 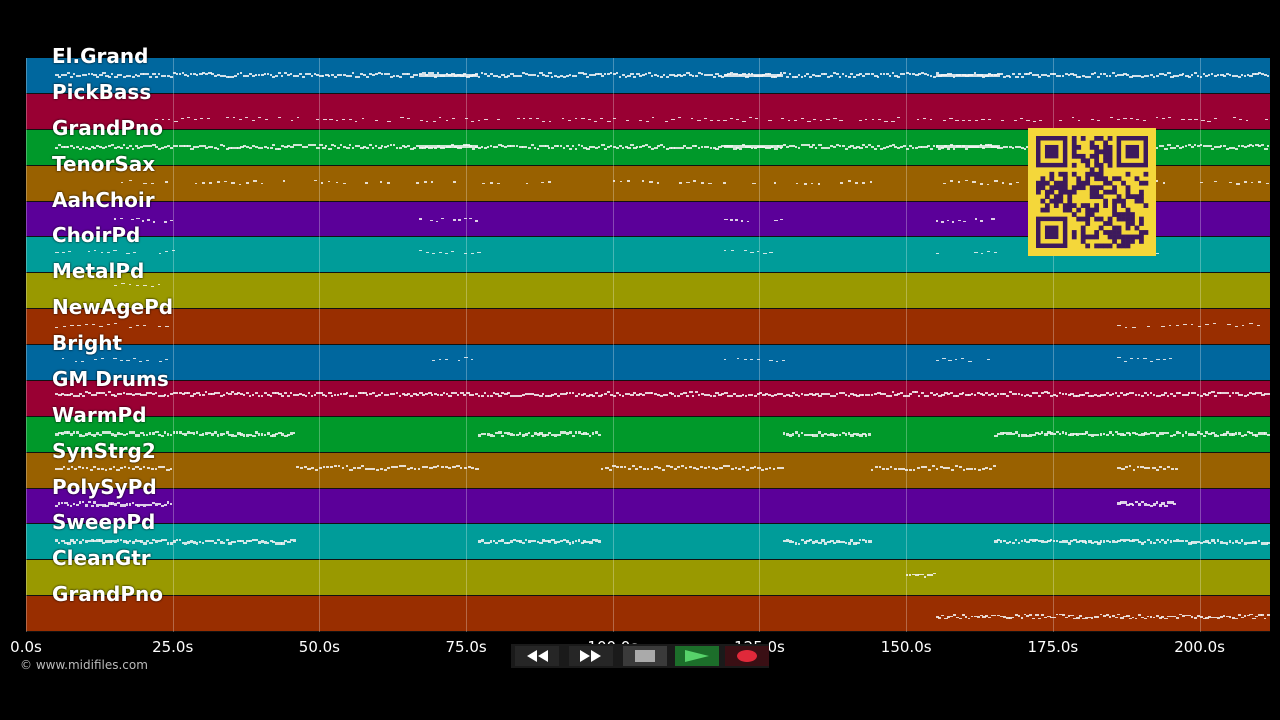 I want to click on track-name-label: SynStrg2, so click(x=104, y=450).